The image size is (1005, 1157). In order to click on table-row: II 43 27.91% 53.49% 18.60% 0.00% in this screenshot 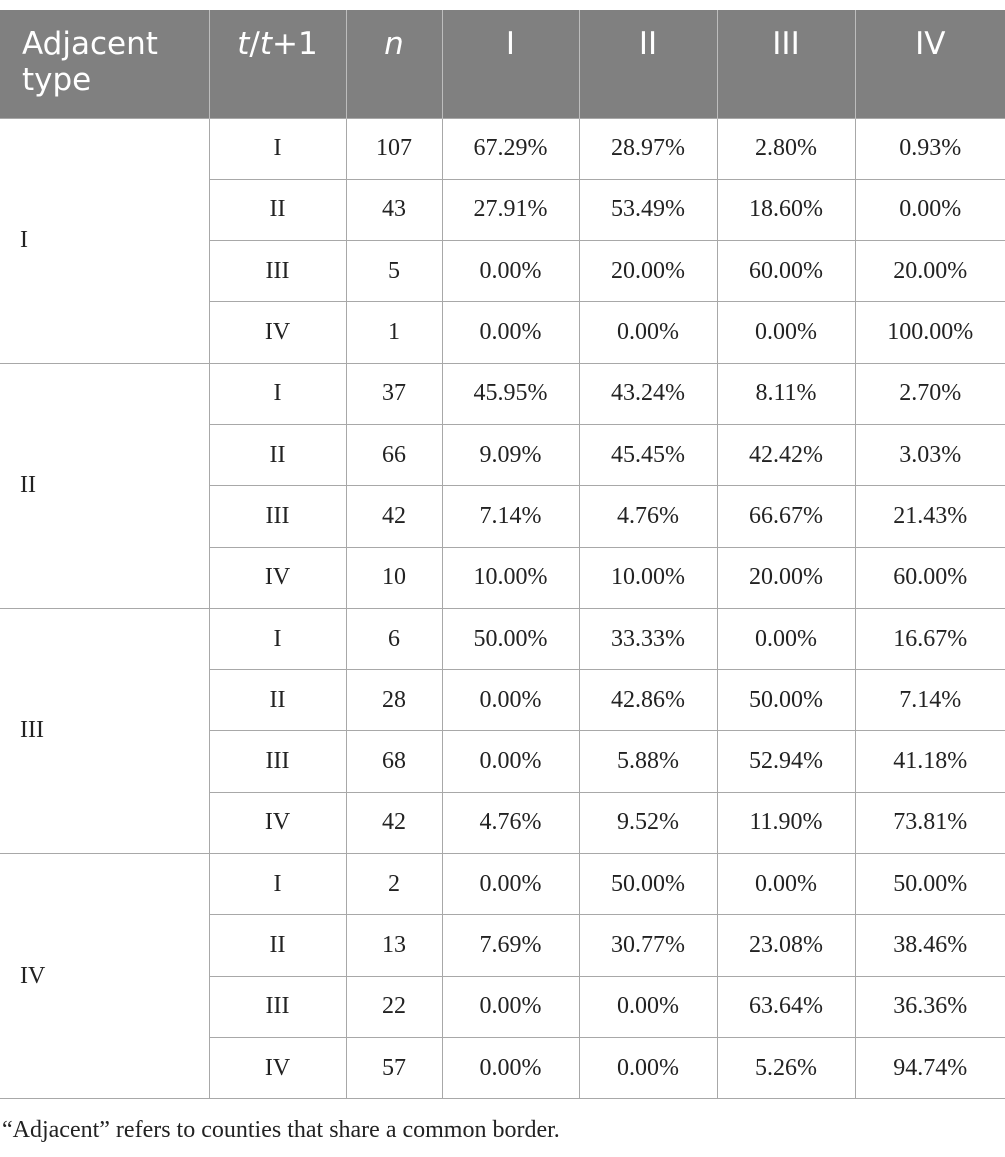, I will do `click(502, 210)`.